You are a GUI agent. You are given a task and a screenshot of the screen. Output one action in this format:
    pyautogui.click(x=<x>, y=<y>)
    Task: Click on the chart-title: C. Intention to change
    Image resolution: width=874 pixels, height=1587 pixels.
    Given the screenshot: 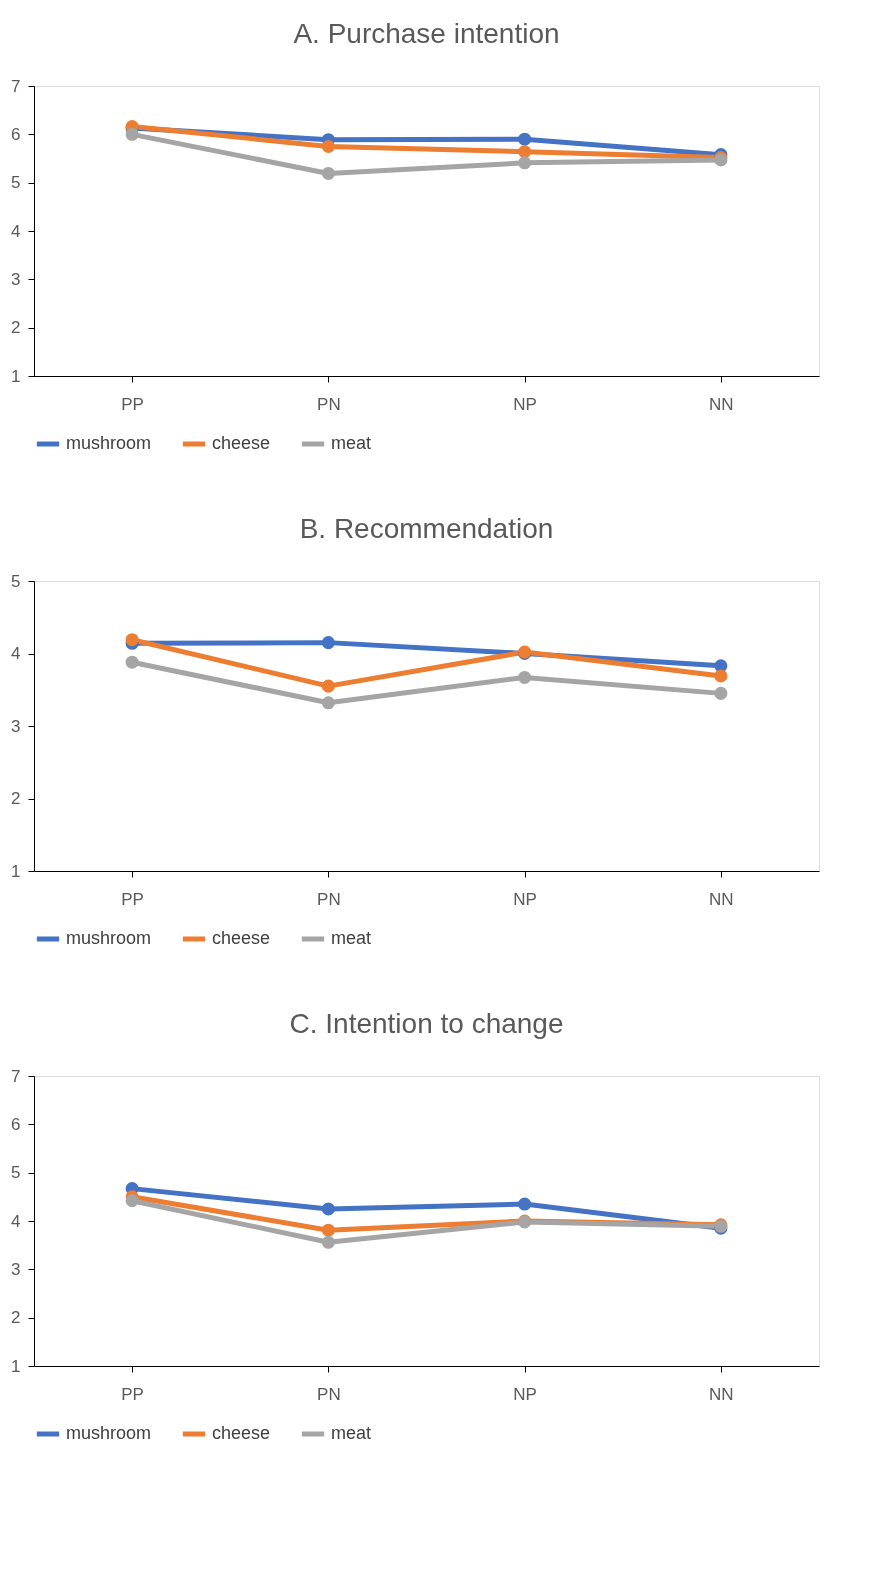 What is the action you would take?
    pyautogui.click(x=426, y=1023)
    